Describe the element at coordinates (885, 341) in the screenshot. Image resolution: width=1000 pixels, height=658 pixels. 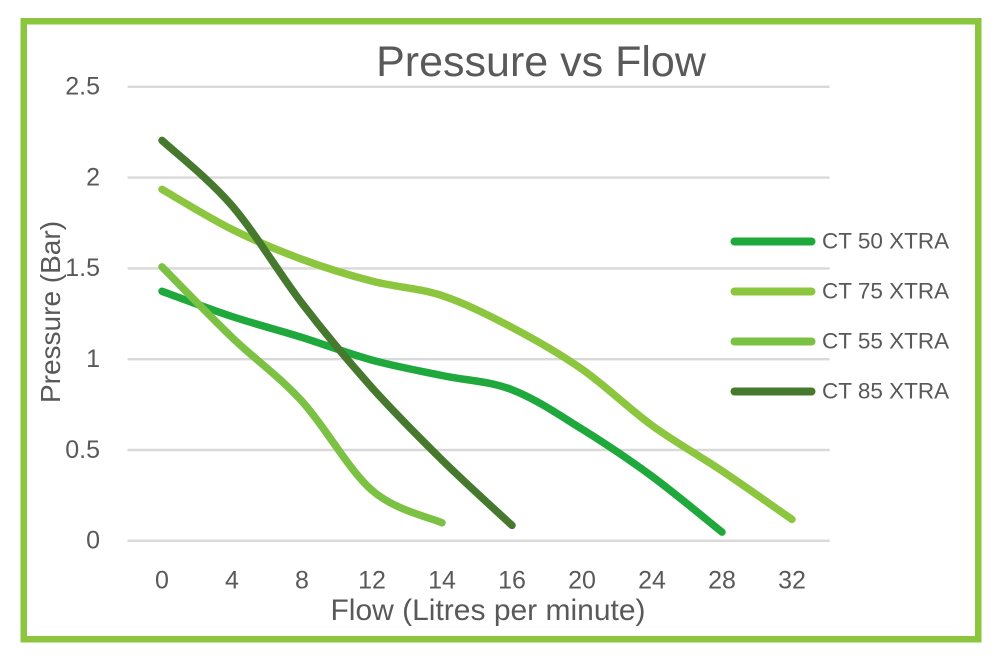
I see `svg-text: CT 55 XTRA` at that location.